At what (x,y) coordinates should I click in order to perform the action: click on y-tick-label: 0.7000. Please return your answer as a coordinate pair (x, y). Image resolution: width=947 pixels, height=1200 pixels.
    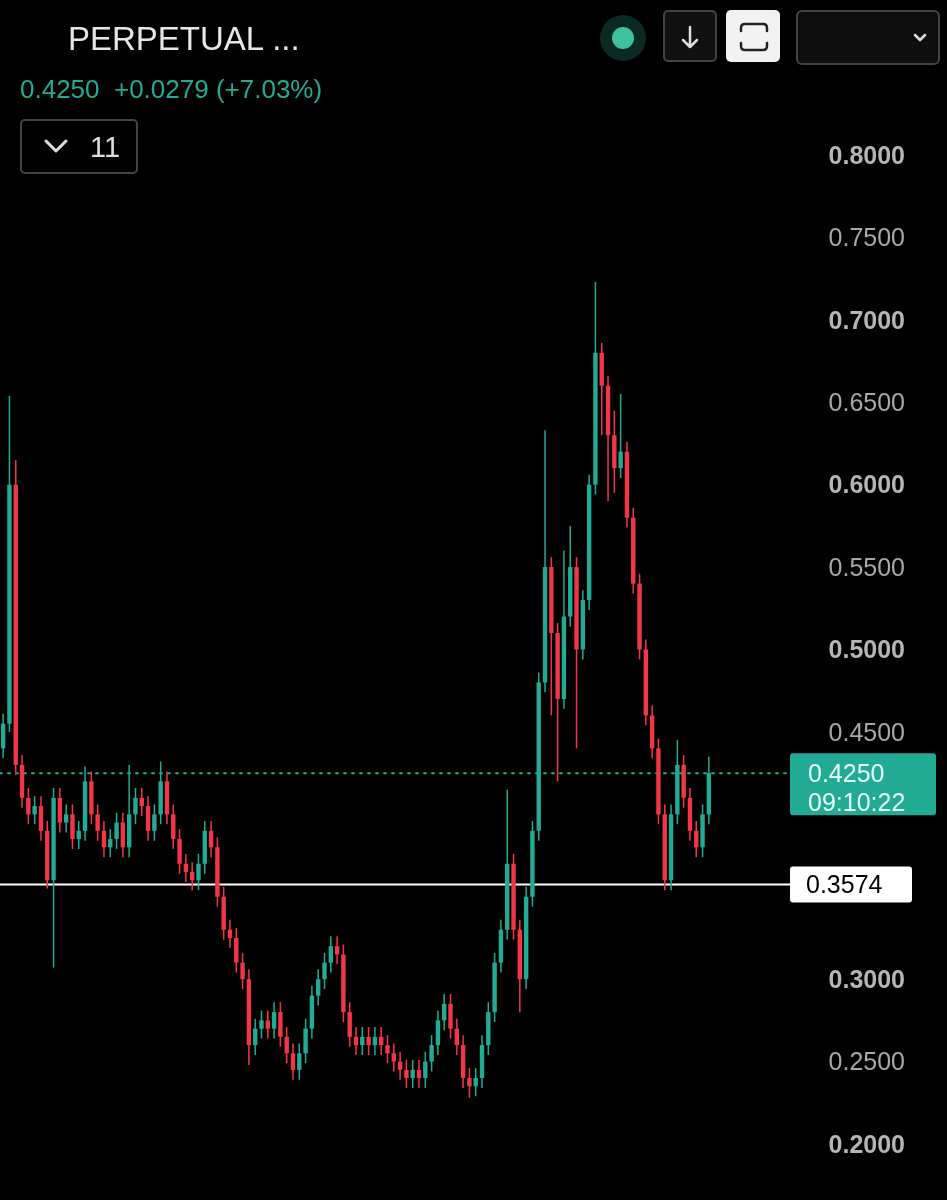
    Looking at the image, I should click on (866, 319).